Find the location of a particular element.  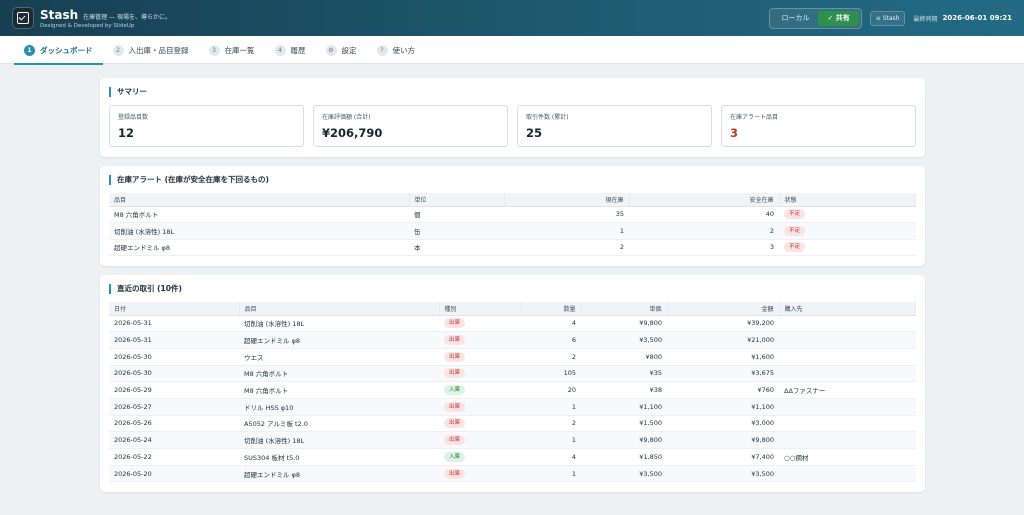

cell-amount: ¥7,400 is located at coordinates (723, 457).